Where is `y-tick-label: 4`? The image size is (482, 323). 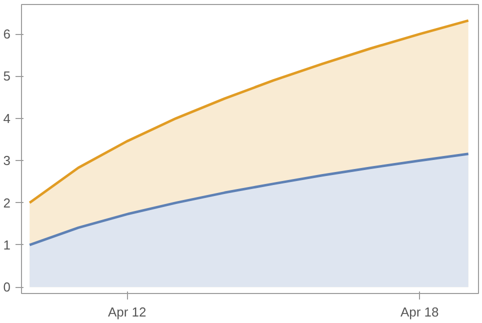 y-tick-label: 4 is located at coordinates (7, 118).